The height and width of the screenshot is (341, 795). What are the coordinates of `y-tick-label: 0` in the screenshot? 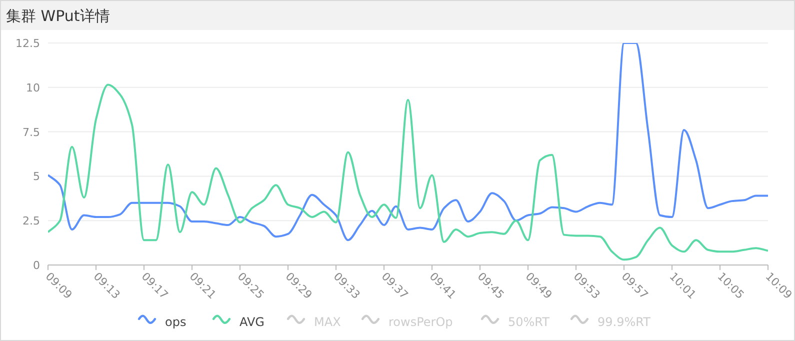 It's located at (36, 265).